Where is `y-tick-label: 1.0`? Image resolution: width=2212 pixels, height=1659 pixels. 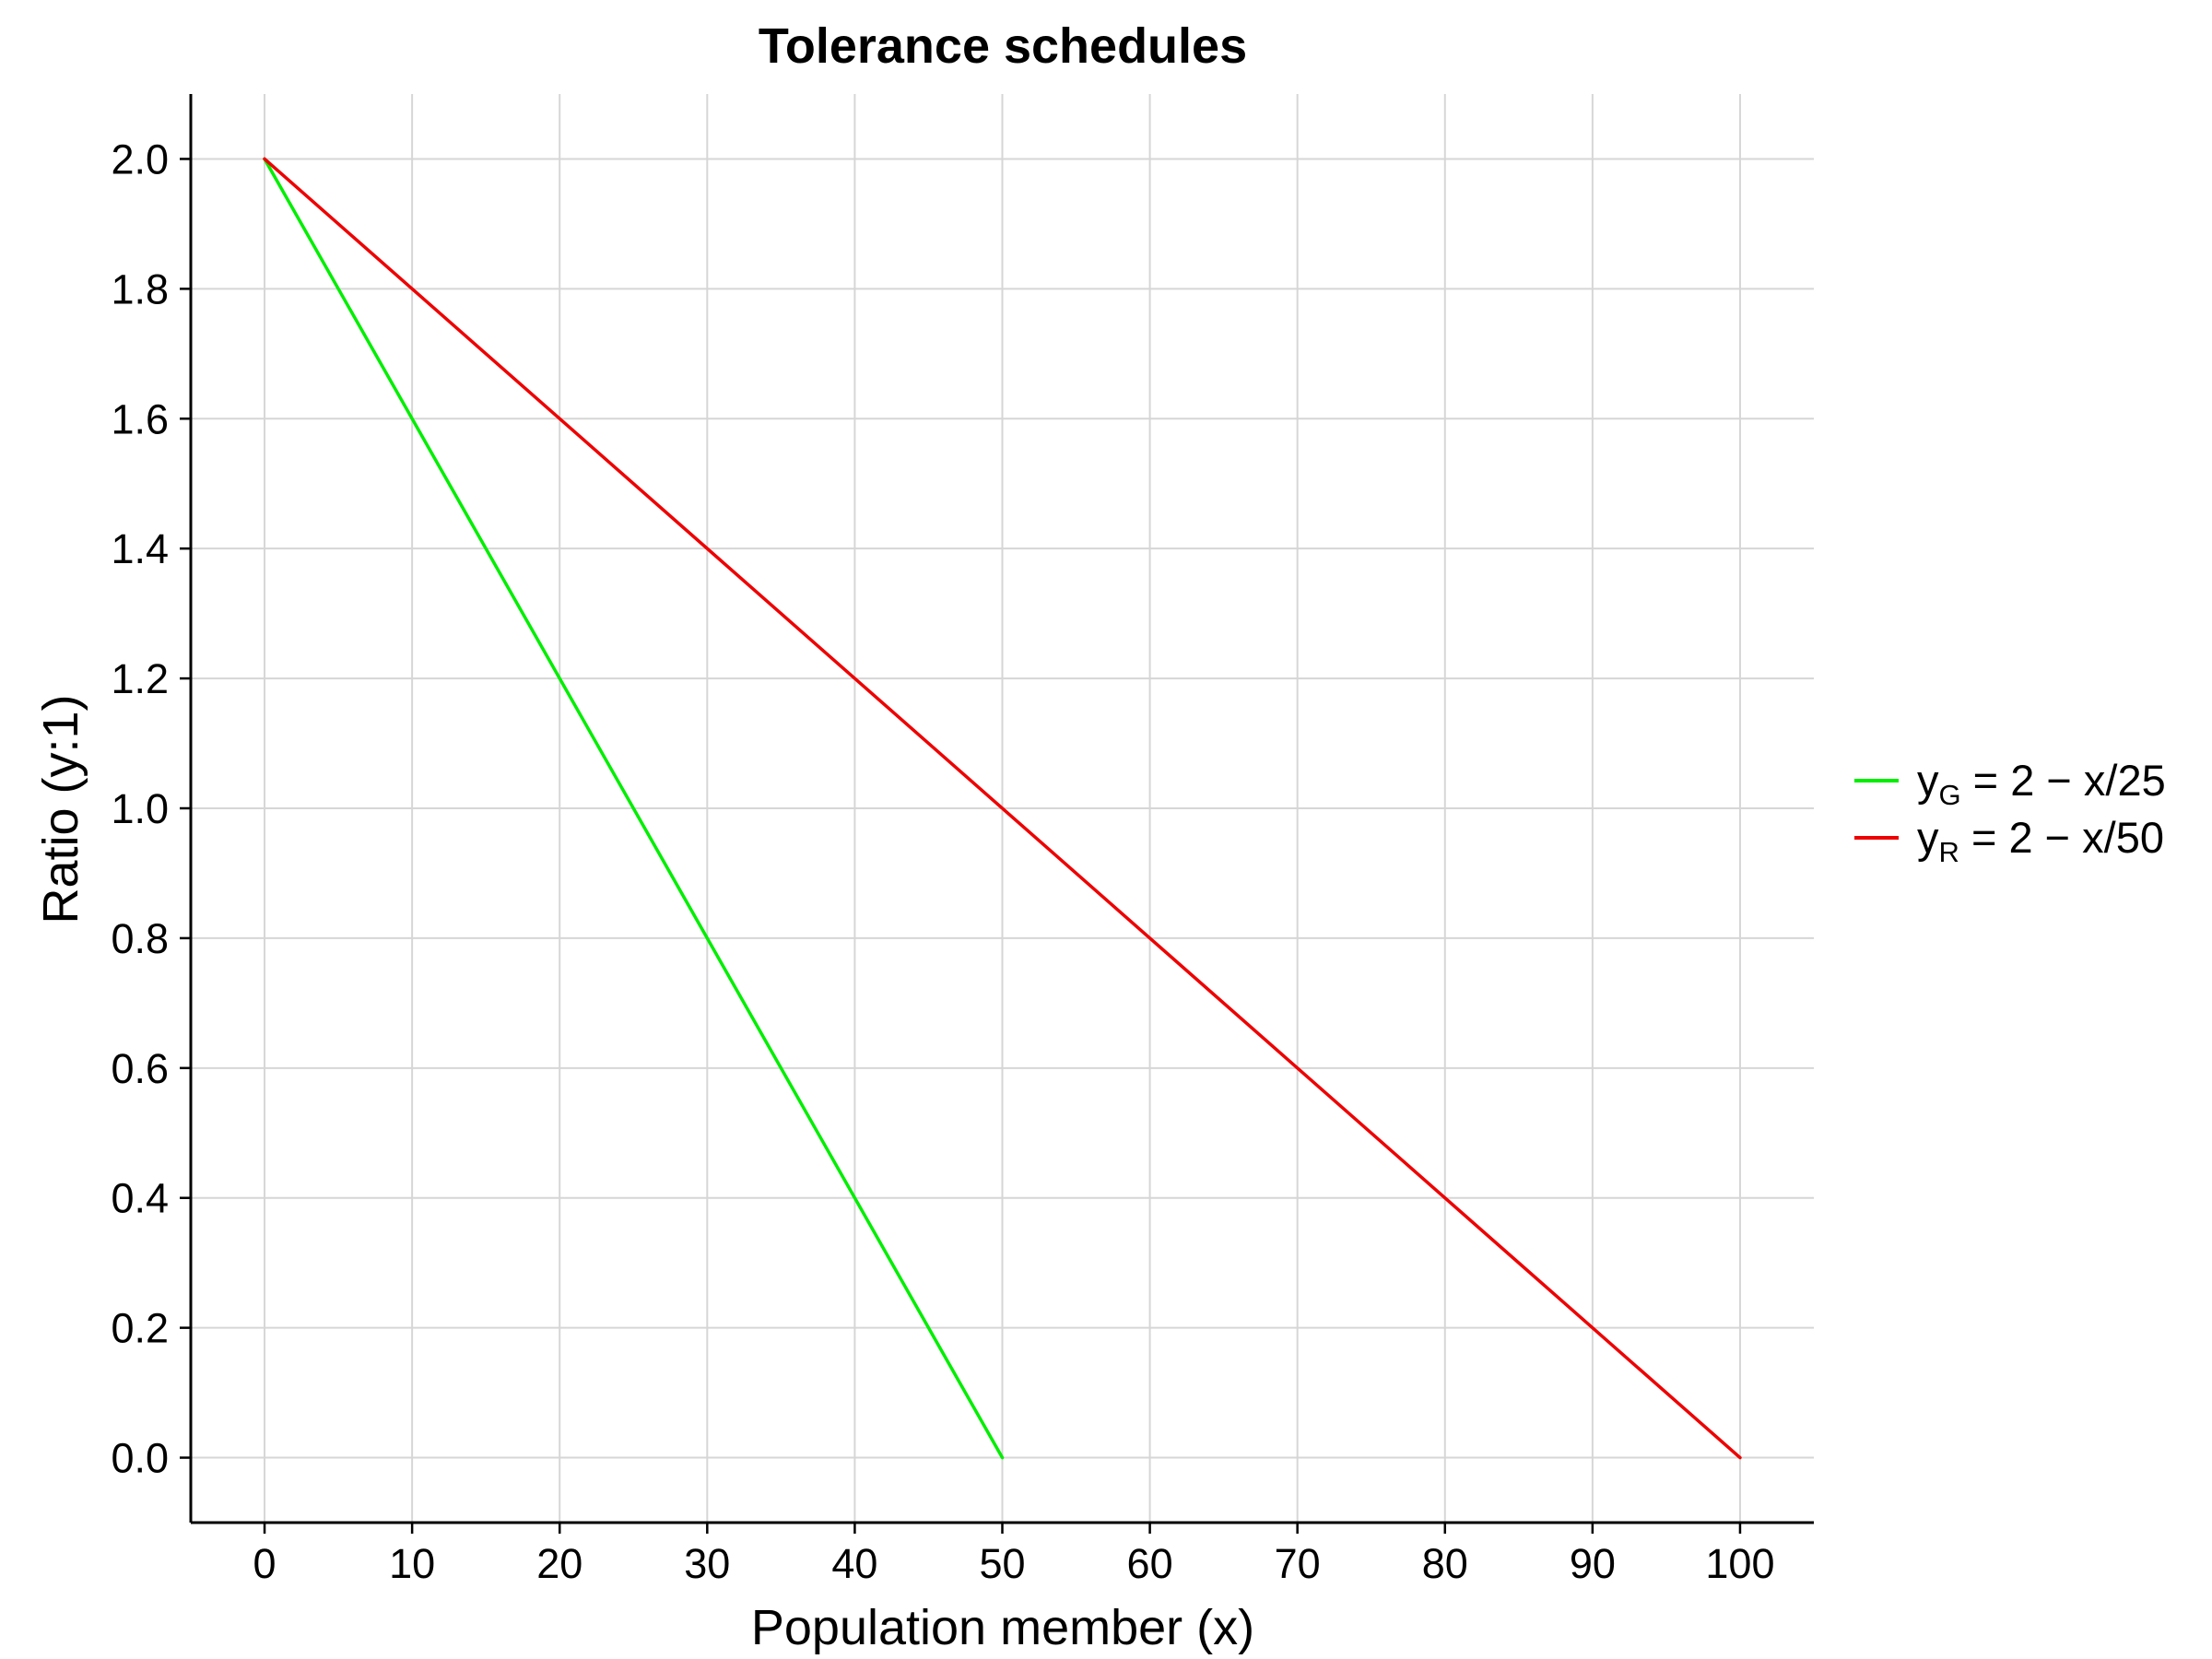
y-tick-label: 1.0 is located at coordinates (140, 808).